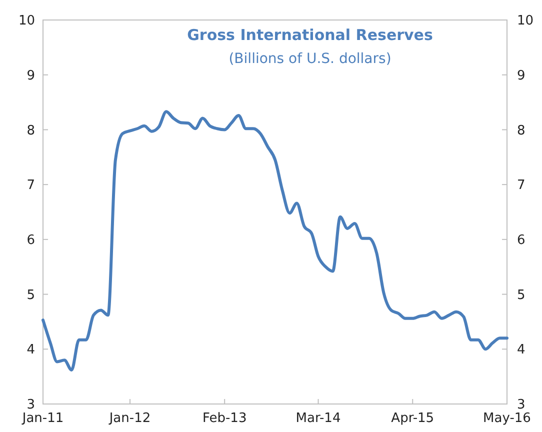 The height and width of the screenshot is (432, 542). I want to click on y-tick-label: 7, so click(30, 186).